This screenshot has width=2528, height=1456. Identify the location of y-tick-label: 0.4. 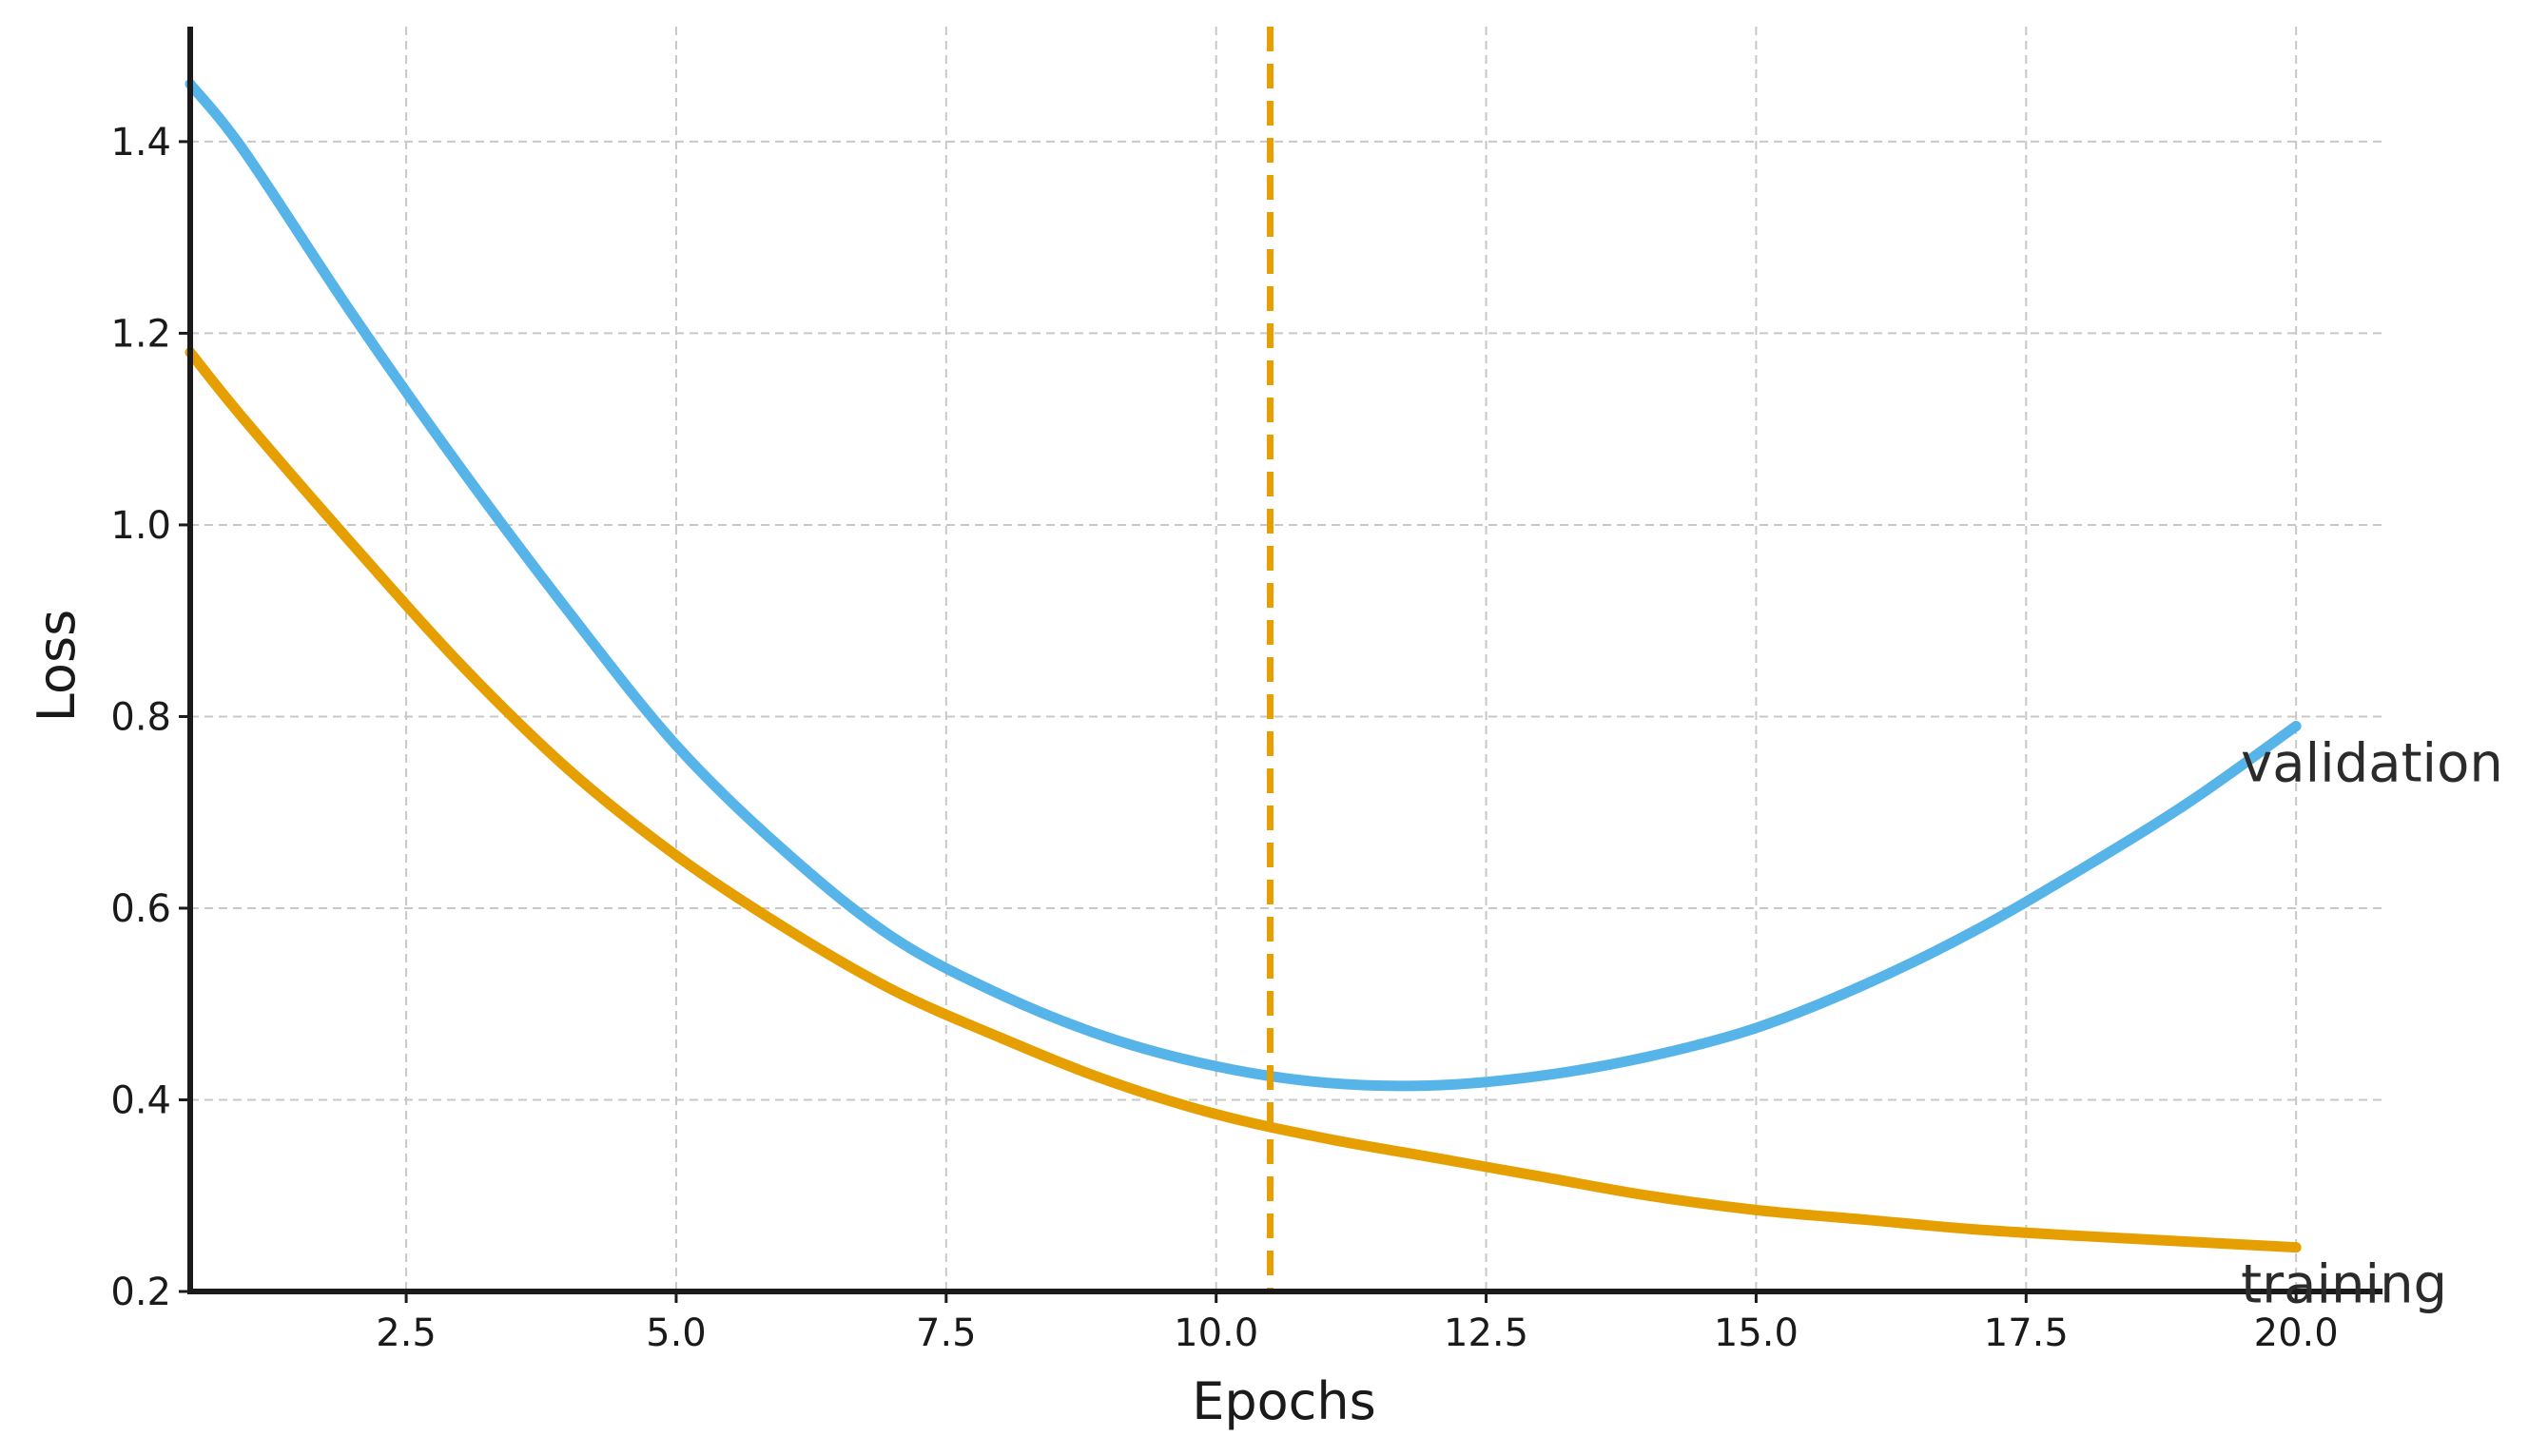
(140, 1100).